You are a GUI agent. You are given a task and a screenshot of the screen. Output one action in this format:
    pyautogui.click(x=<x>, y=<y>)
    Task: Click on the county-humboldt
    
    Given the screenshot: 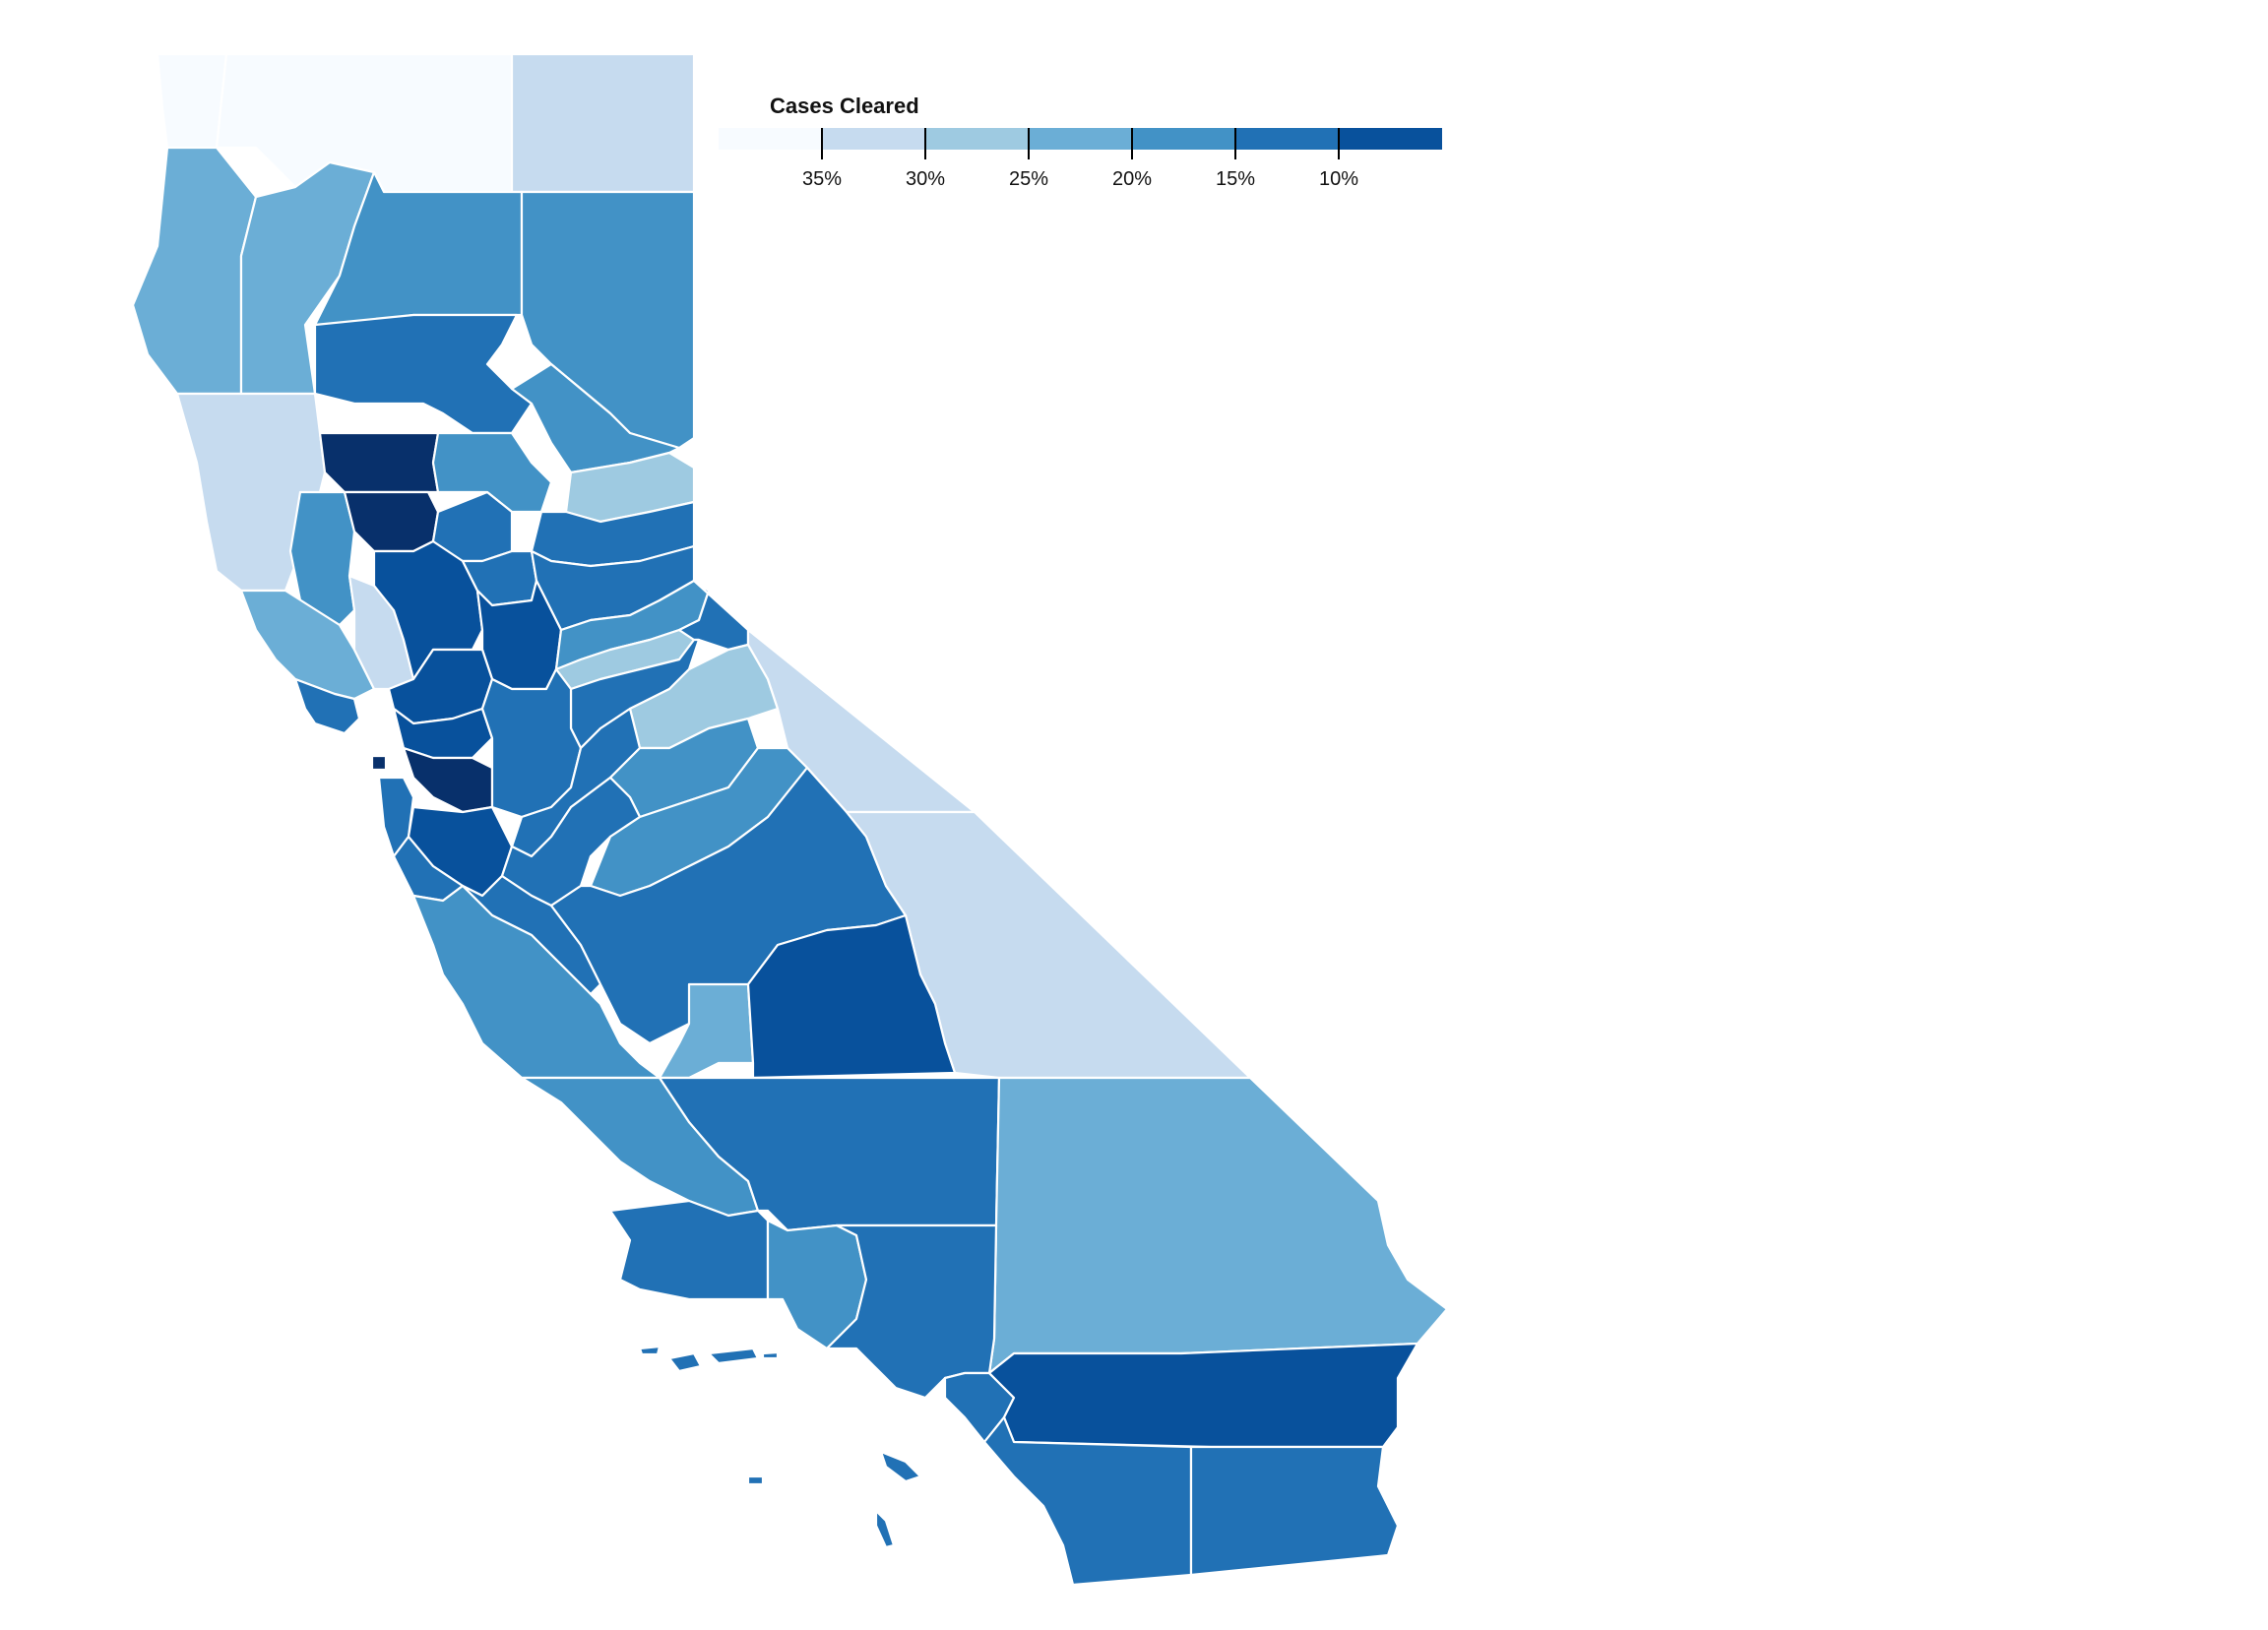 What is the action you would take?
    pyautogui.click(x=194, y=271)
    